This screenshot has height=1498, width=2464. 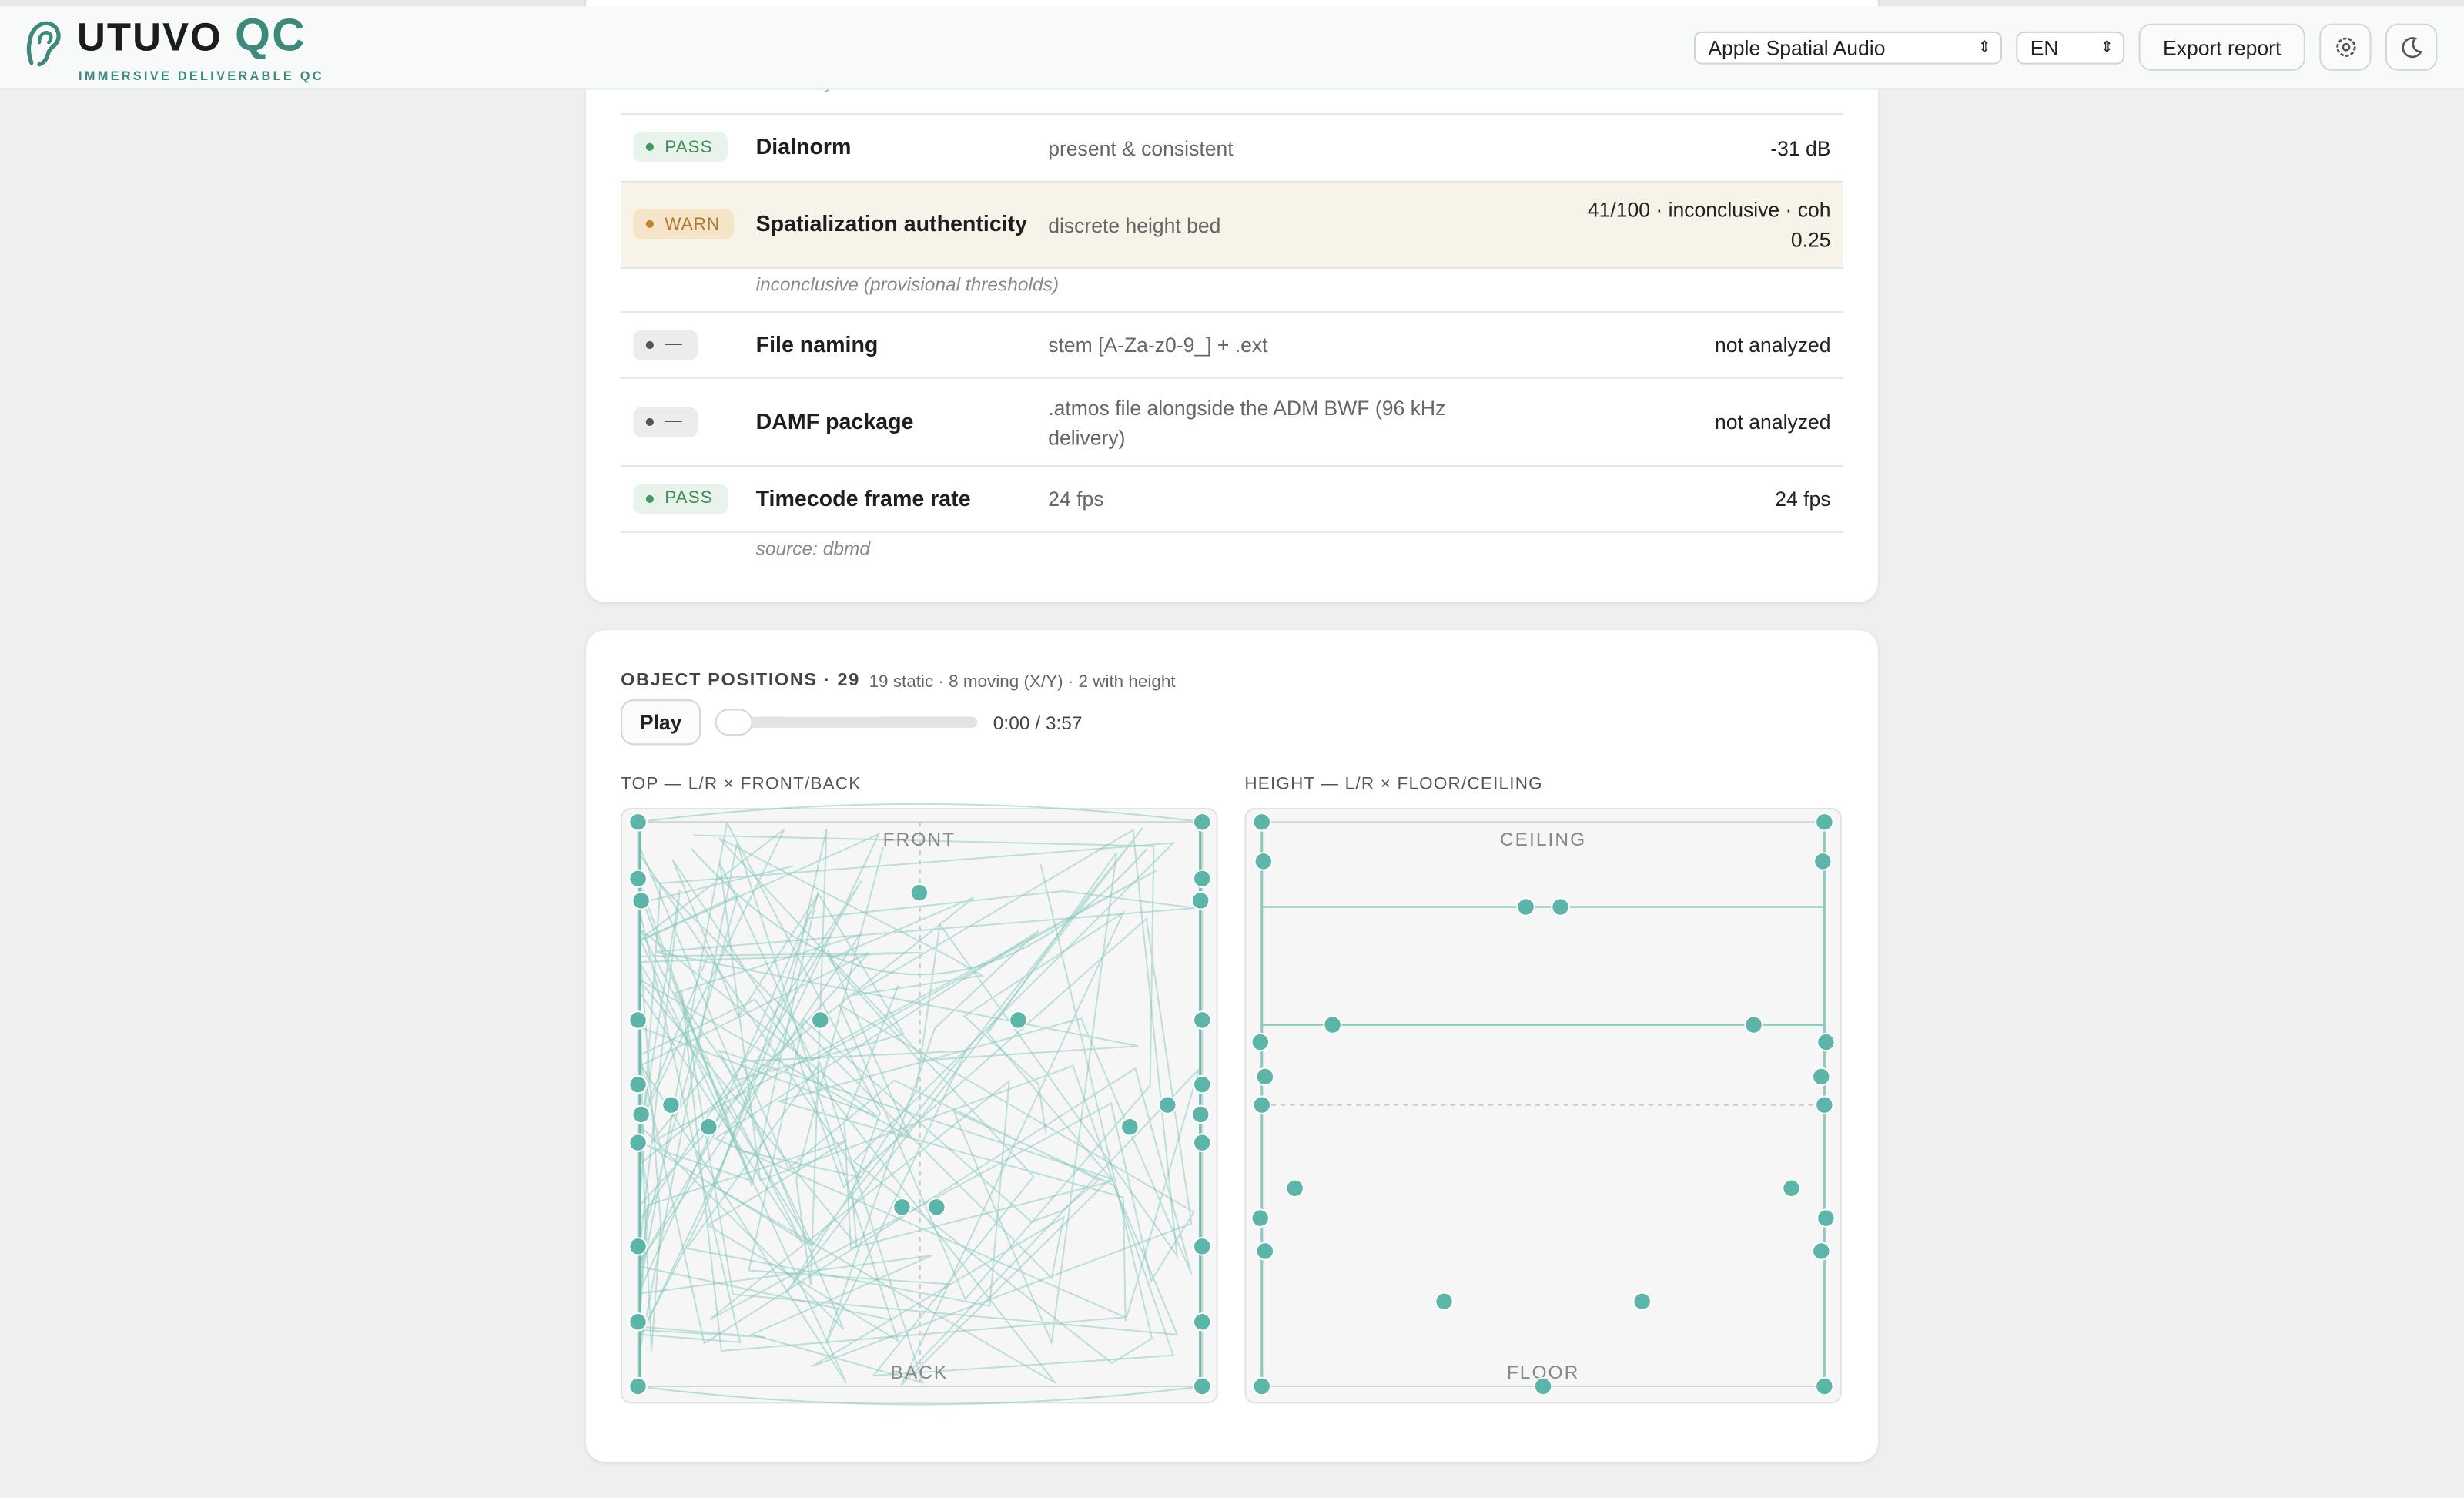 What do you see at coordinates (1158, 345) in the screenshot?
I see `check-expected: stem [A-Za-z0-9_] + .ext` at bounding box center [1158, 345].